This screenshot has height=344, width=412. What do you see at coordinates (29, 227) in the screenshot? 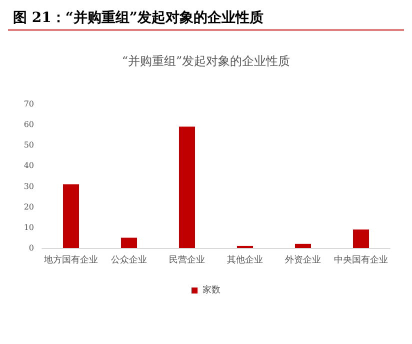
I see `y-tick-label: 10` at bounding box center [29, 227].